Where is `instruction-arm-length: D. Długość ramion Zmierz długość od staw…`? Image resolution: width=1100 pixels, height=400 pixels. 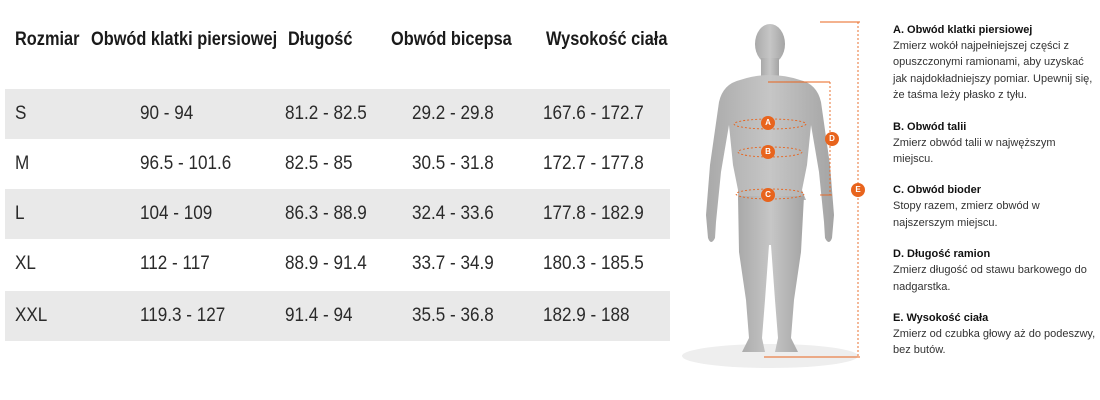 instruction-arm-length: D. Długość ramion Zmierz długość od staw… is located at coordinates (995, 270).